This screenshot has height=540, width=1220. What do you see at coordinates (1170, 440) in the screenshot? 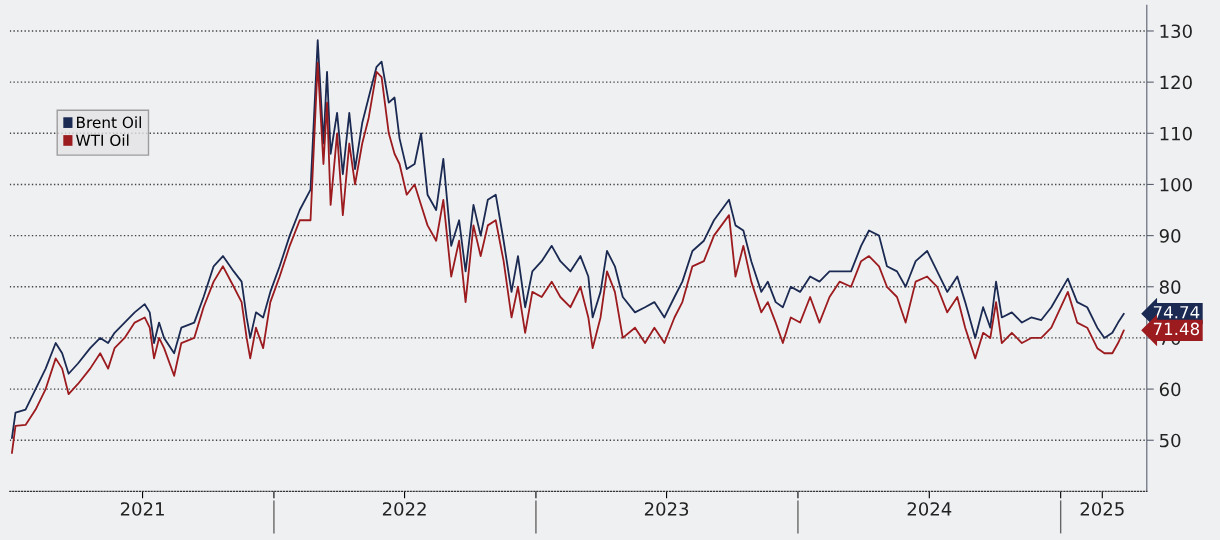
I see `y-tick-label: 50` at bounding box center [1170, 440].